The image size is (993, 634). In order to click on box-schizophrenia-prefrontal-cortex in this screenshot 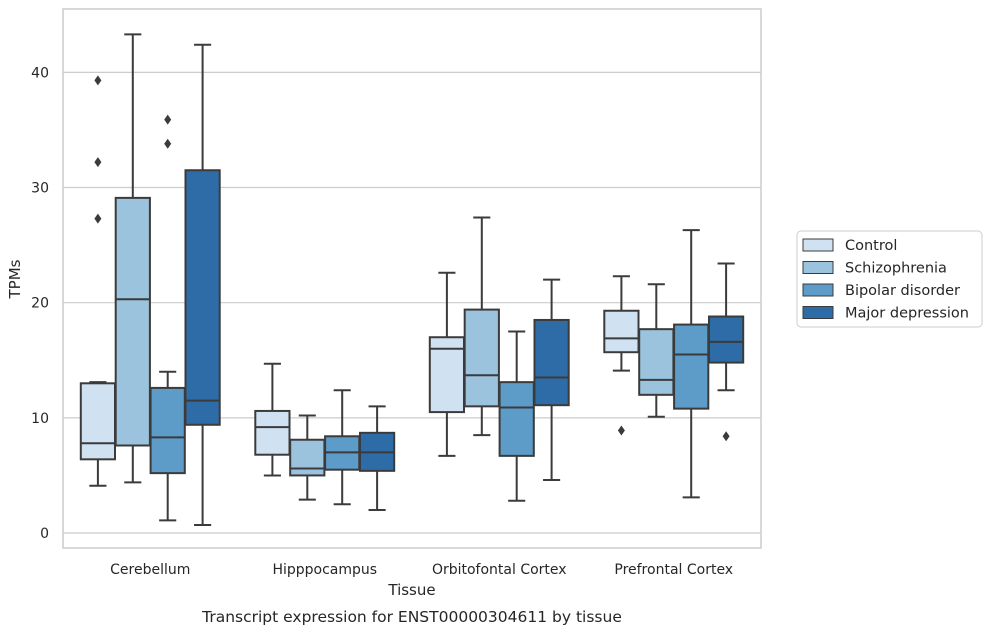, I will do `click(656, 350)`.